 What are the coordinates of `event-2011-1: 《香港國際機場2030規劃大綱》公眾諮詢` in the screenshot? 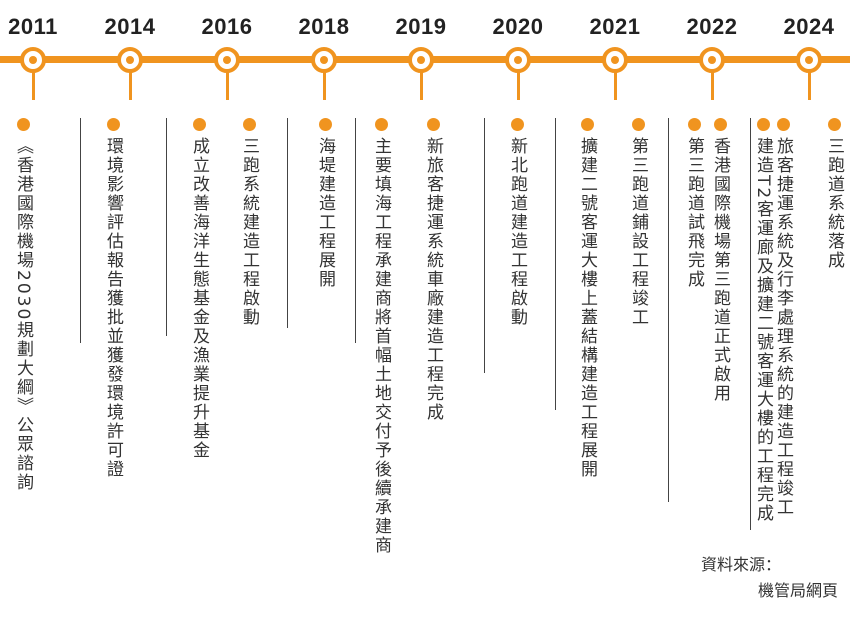 It's located at (23, 305).